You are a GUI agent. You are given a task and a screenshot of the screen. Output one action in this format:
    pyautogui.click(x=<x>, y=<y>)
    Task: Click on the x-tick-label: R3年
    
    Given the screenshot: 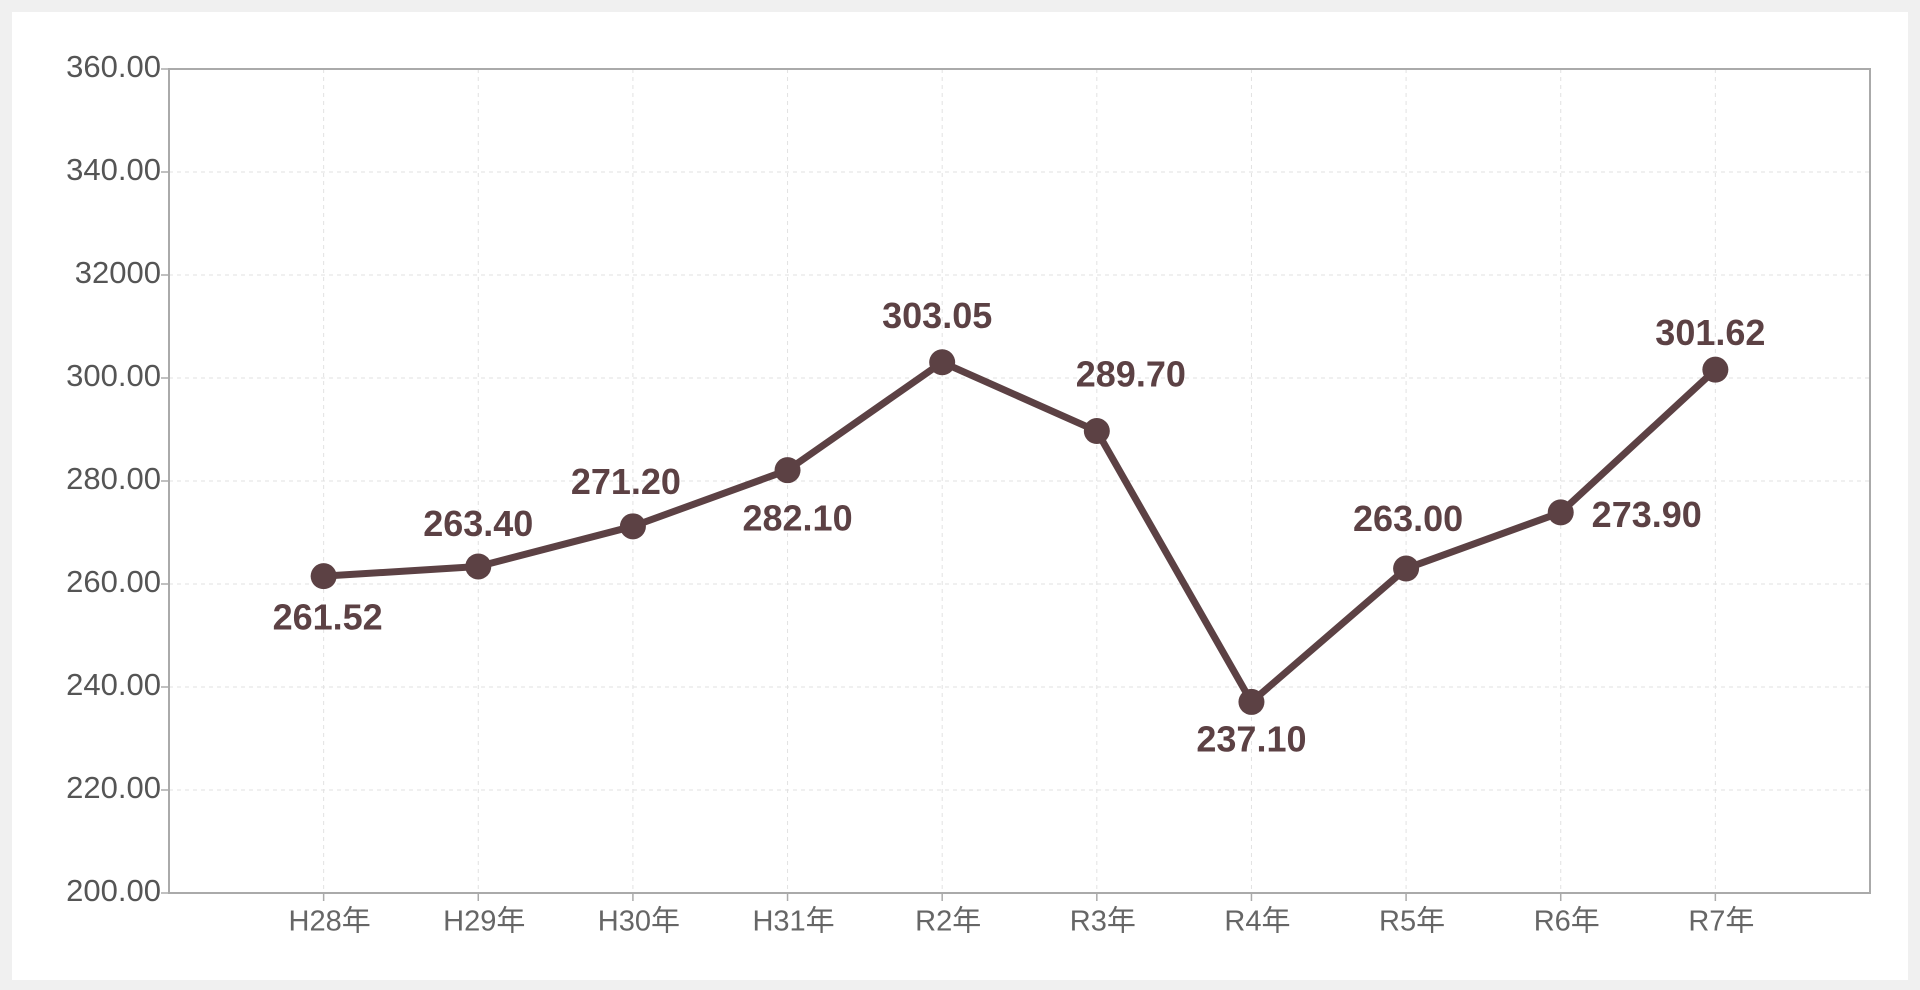 What is the action you would take?
    pyautogui.click(x=1103, y=921)
    